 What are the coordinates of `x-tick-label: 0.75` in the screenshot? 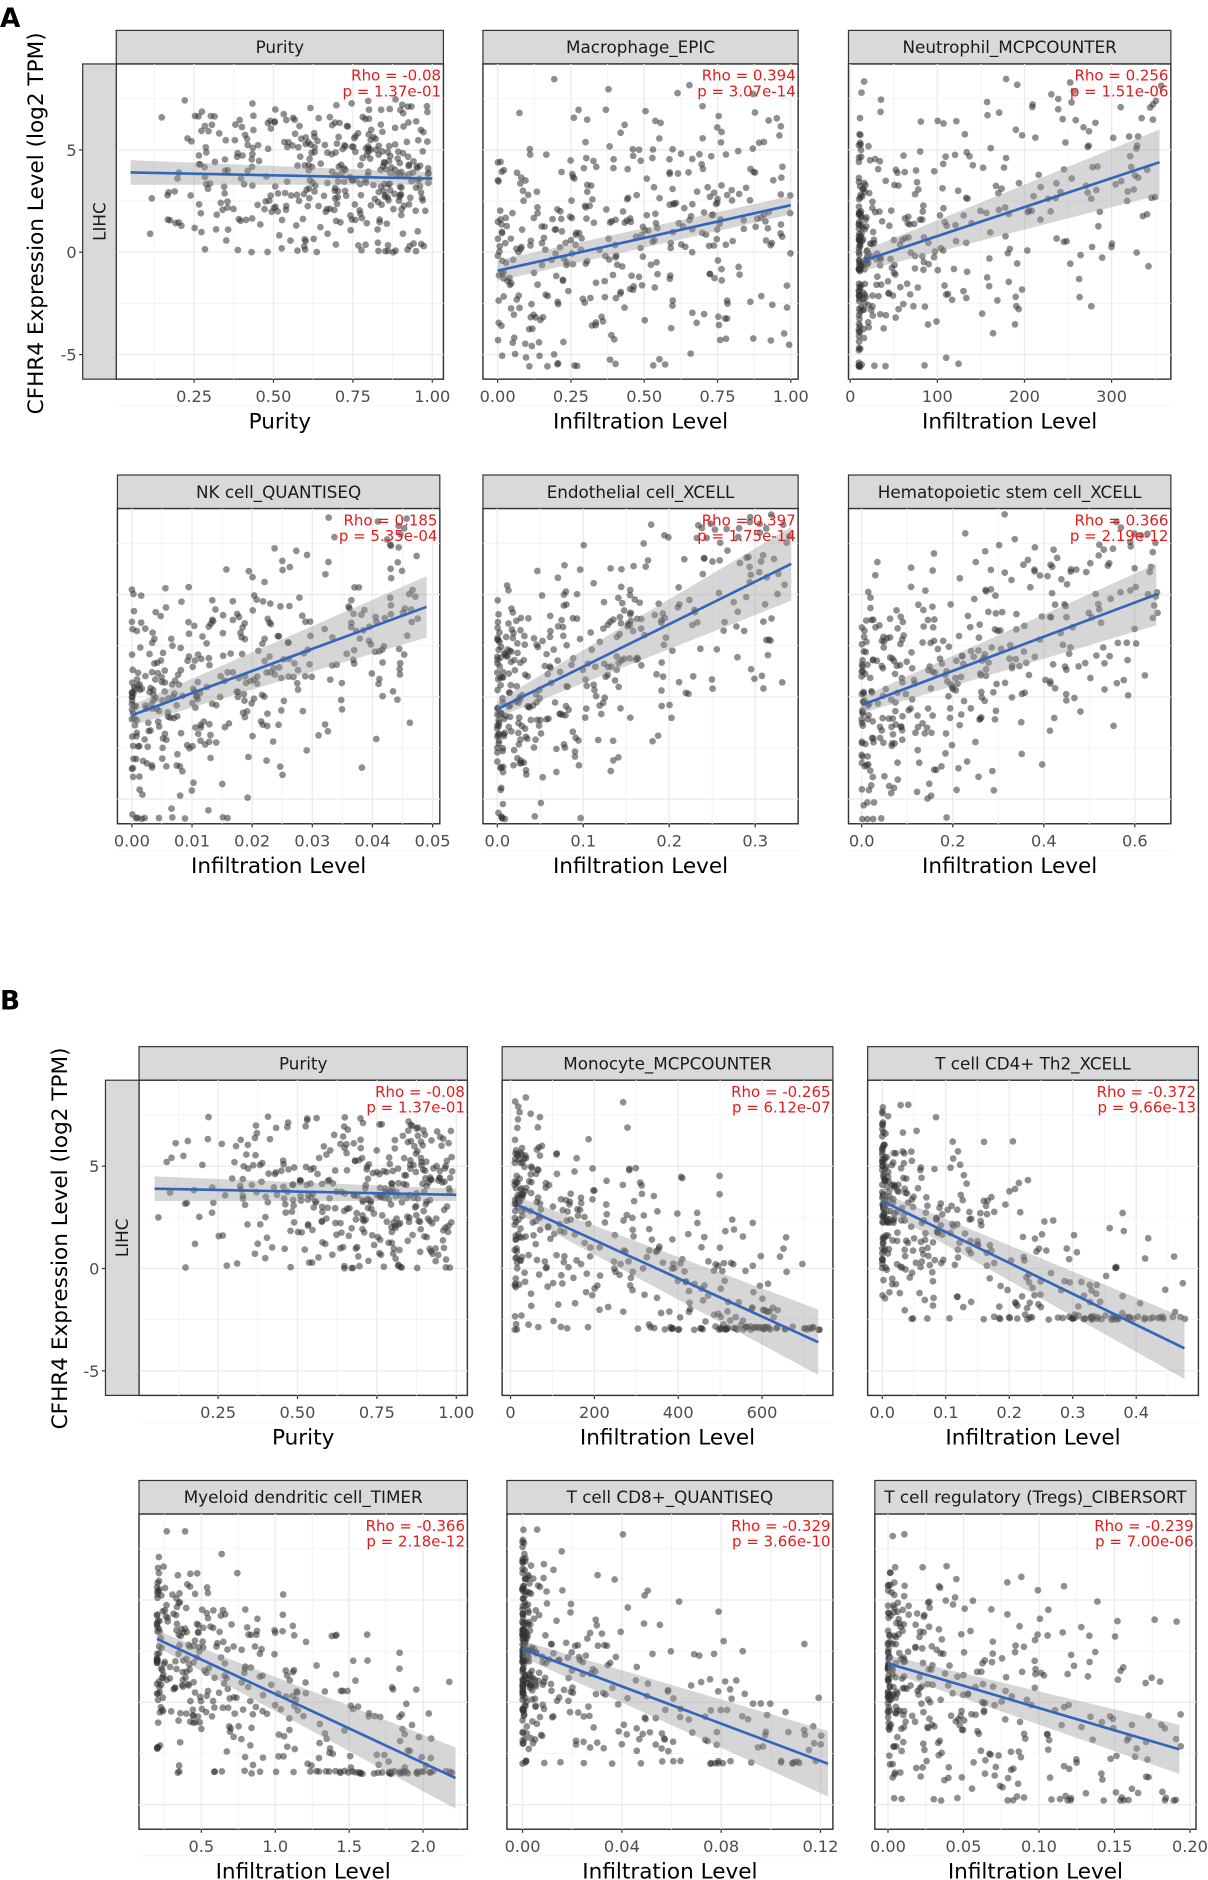 It's located at (718, 396).